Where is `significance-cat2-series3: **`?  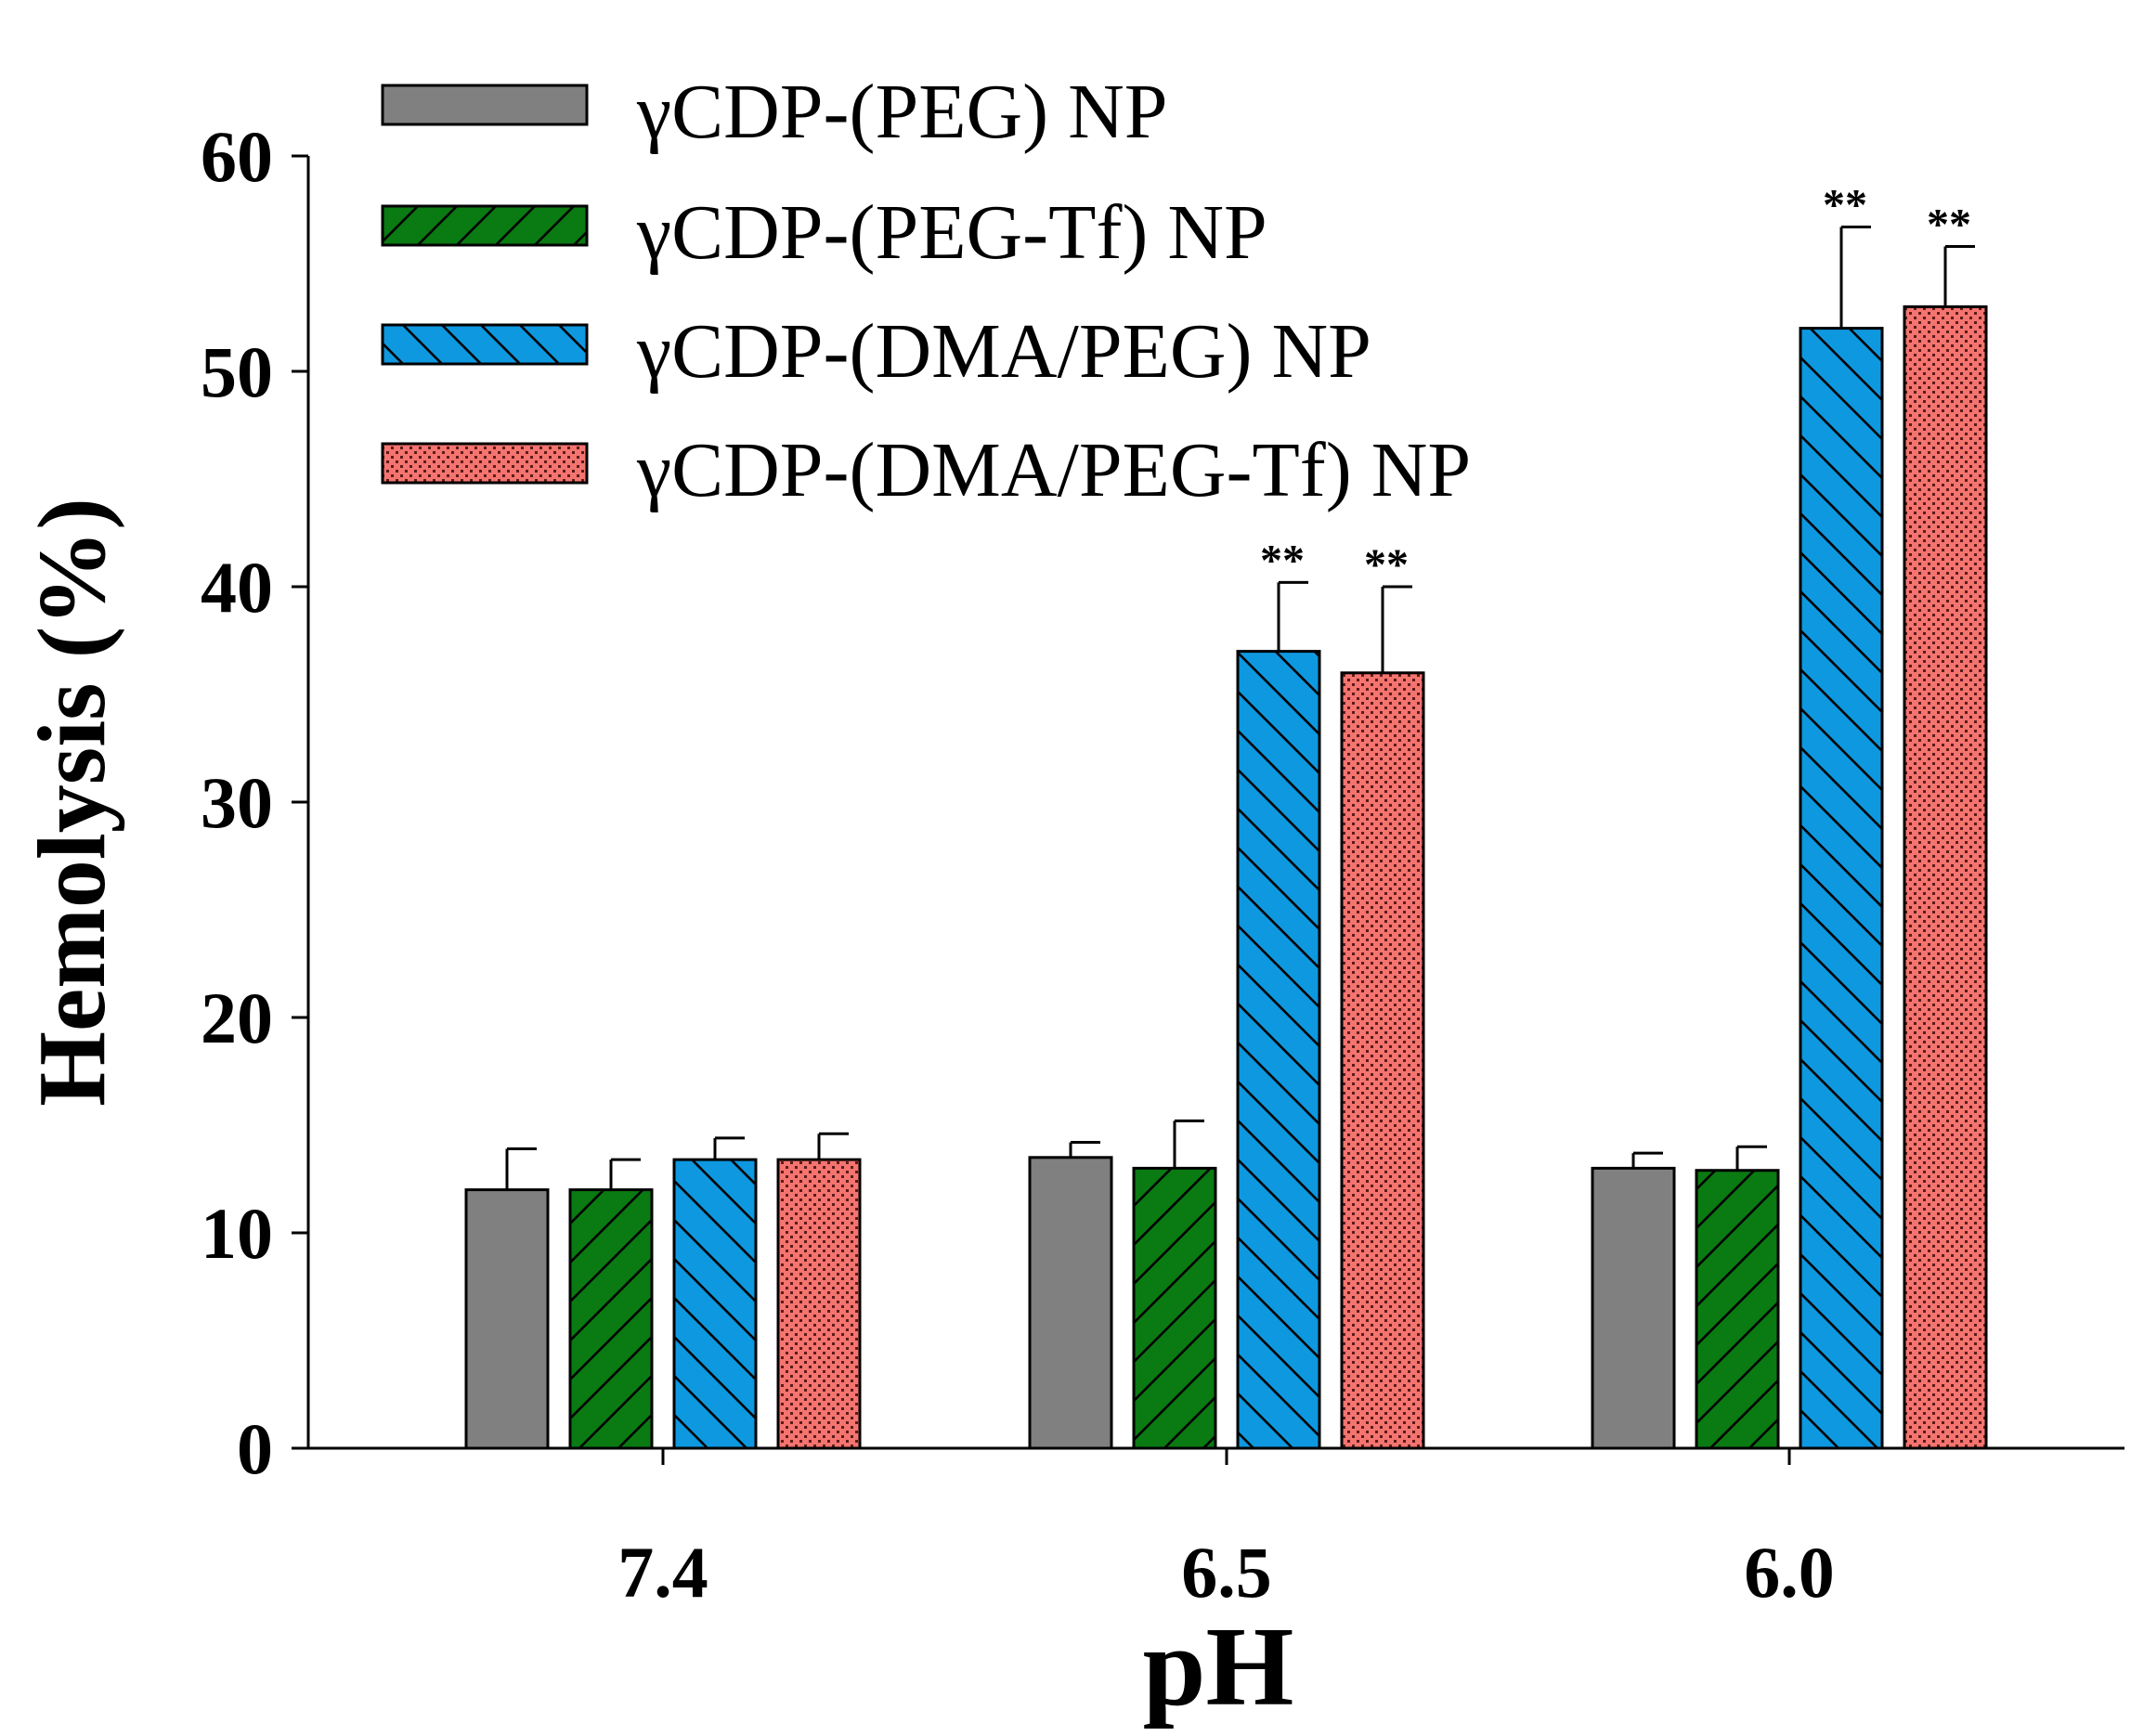 significance-cat2-series3: ** is located at coordinates (1282, 560).